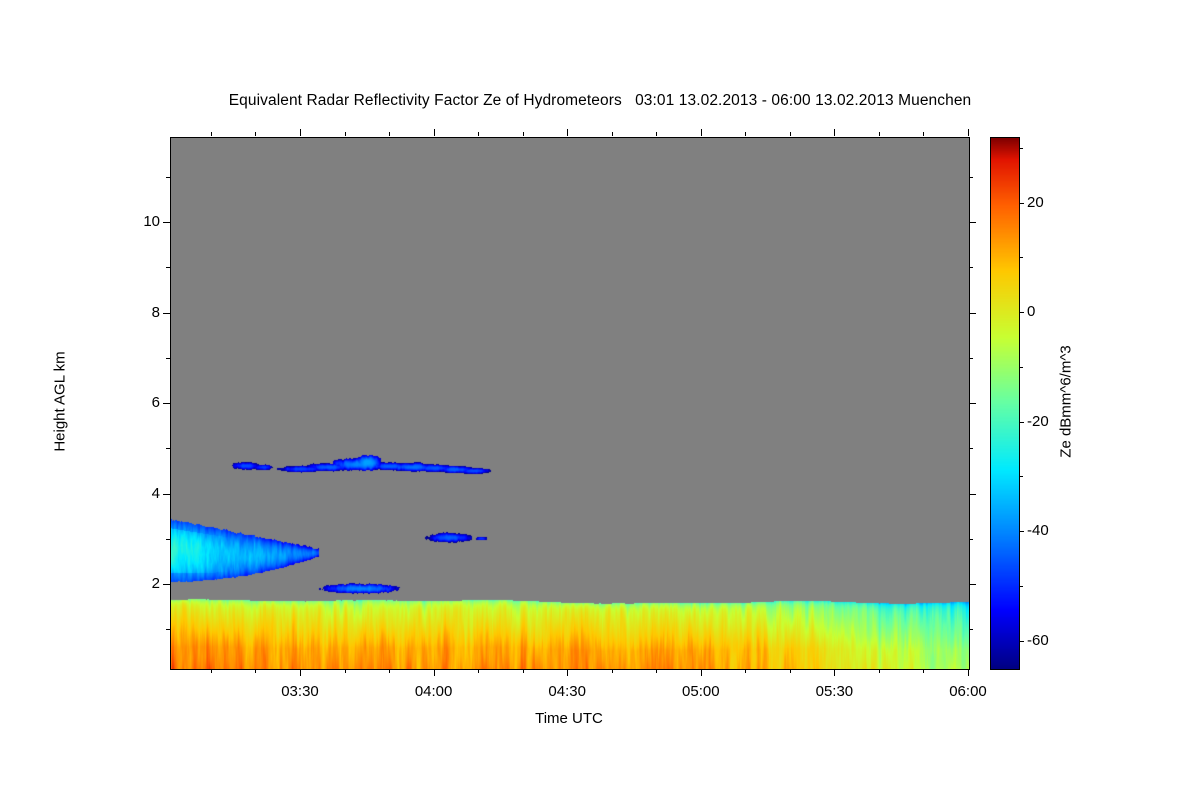 This screenshot has height=800, width=1200. I want to click on x-tick-label: 05:00, so click(701, 691).